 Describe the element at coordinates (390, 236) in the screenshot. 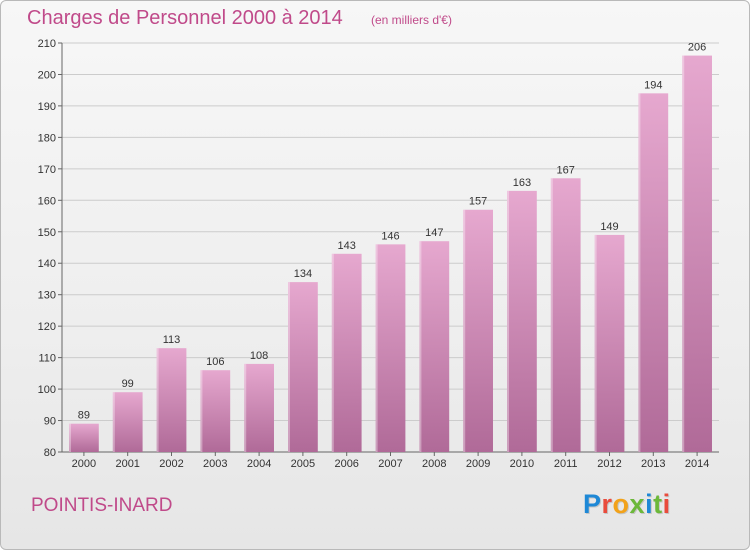

I see `value-label: 146` at that location.